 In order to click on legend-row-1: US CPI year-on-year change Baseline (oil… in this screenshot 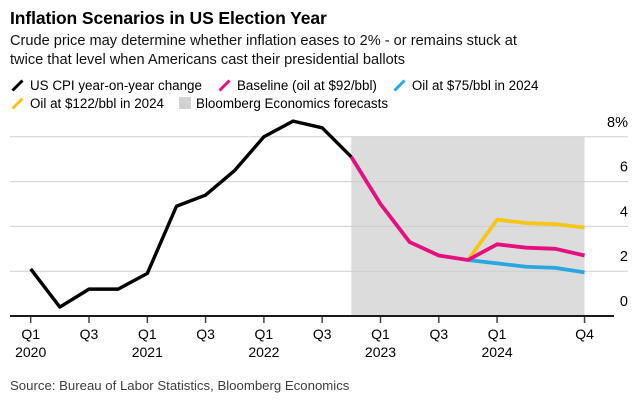, I will do `click(318, 85)`.